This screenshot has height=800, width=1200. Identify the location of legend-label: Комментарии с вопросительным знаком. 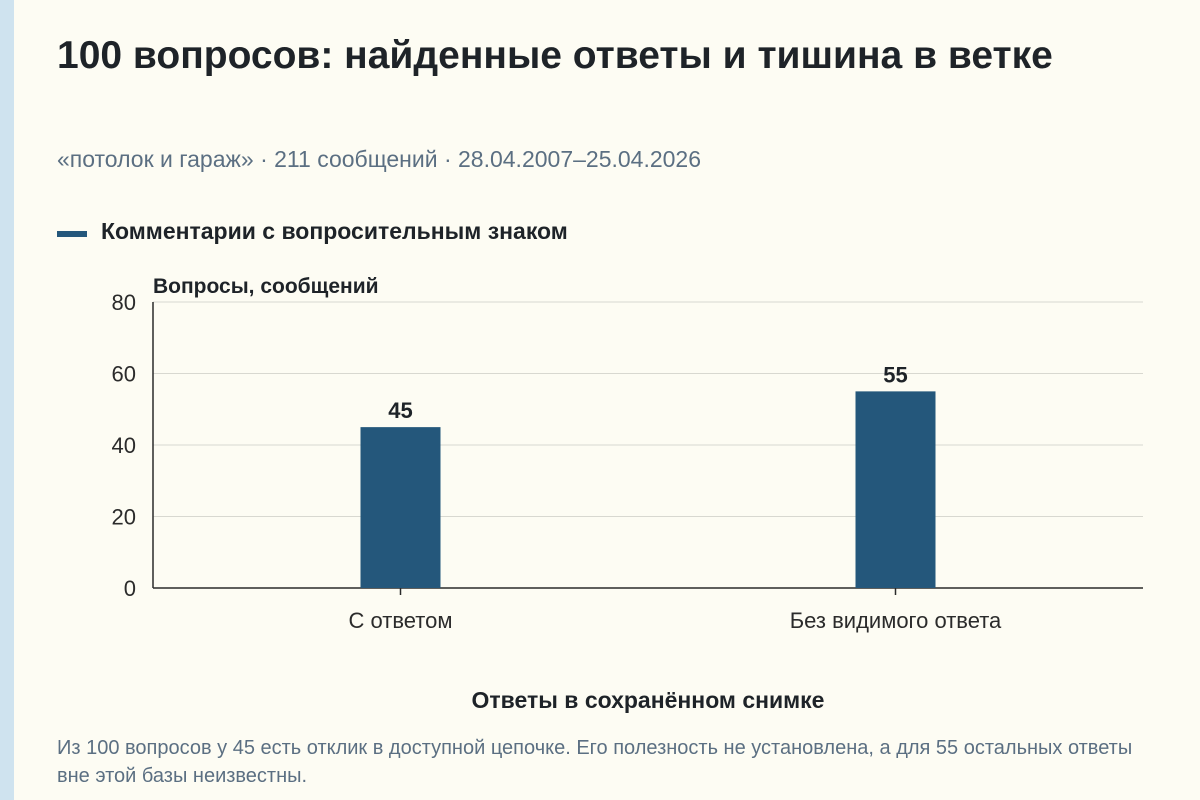
(334, 231).